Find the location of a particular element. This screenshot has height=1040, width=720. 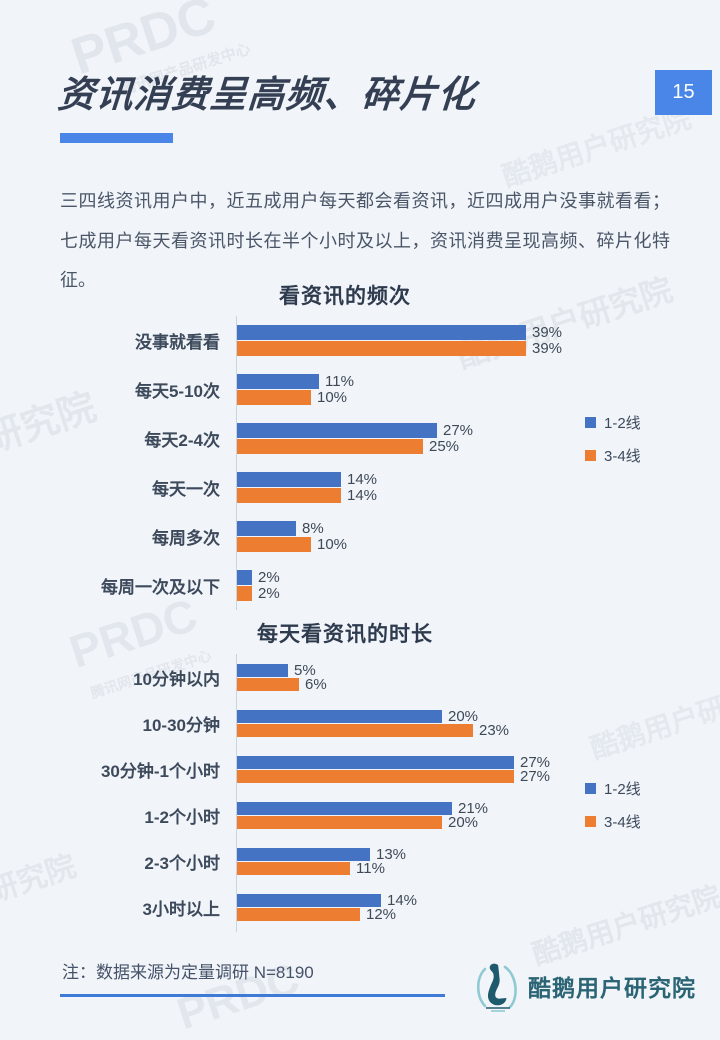

category-label: 2-3个小时 is located at coordinates (182, 863).